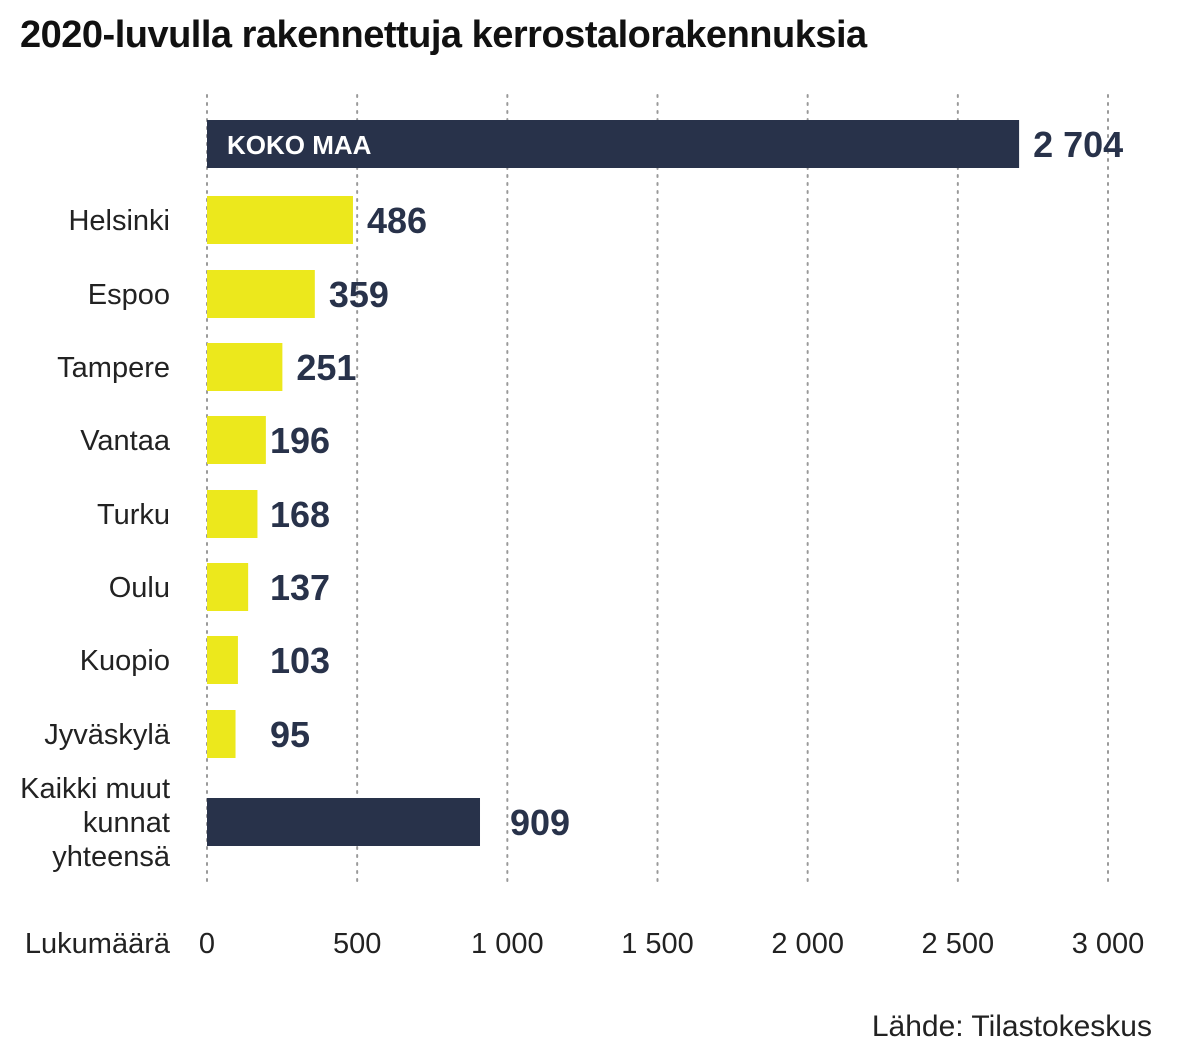  Describe the element at coordinates (359, 294) in the screenshot. I see `value-label-2: 359` at that location.